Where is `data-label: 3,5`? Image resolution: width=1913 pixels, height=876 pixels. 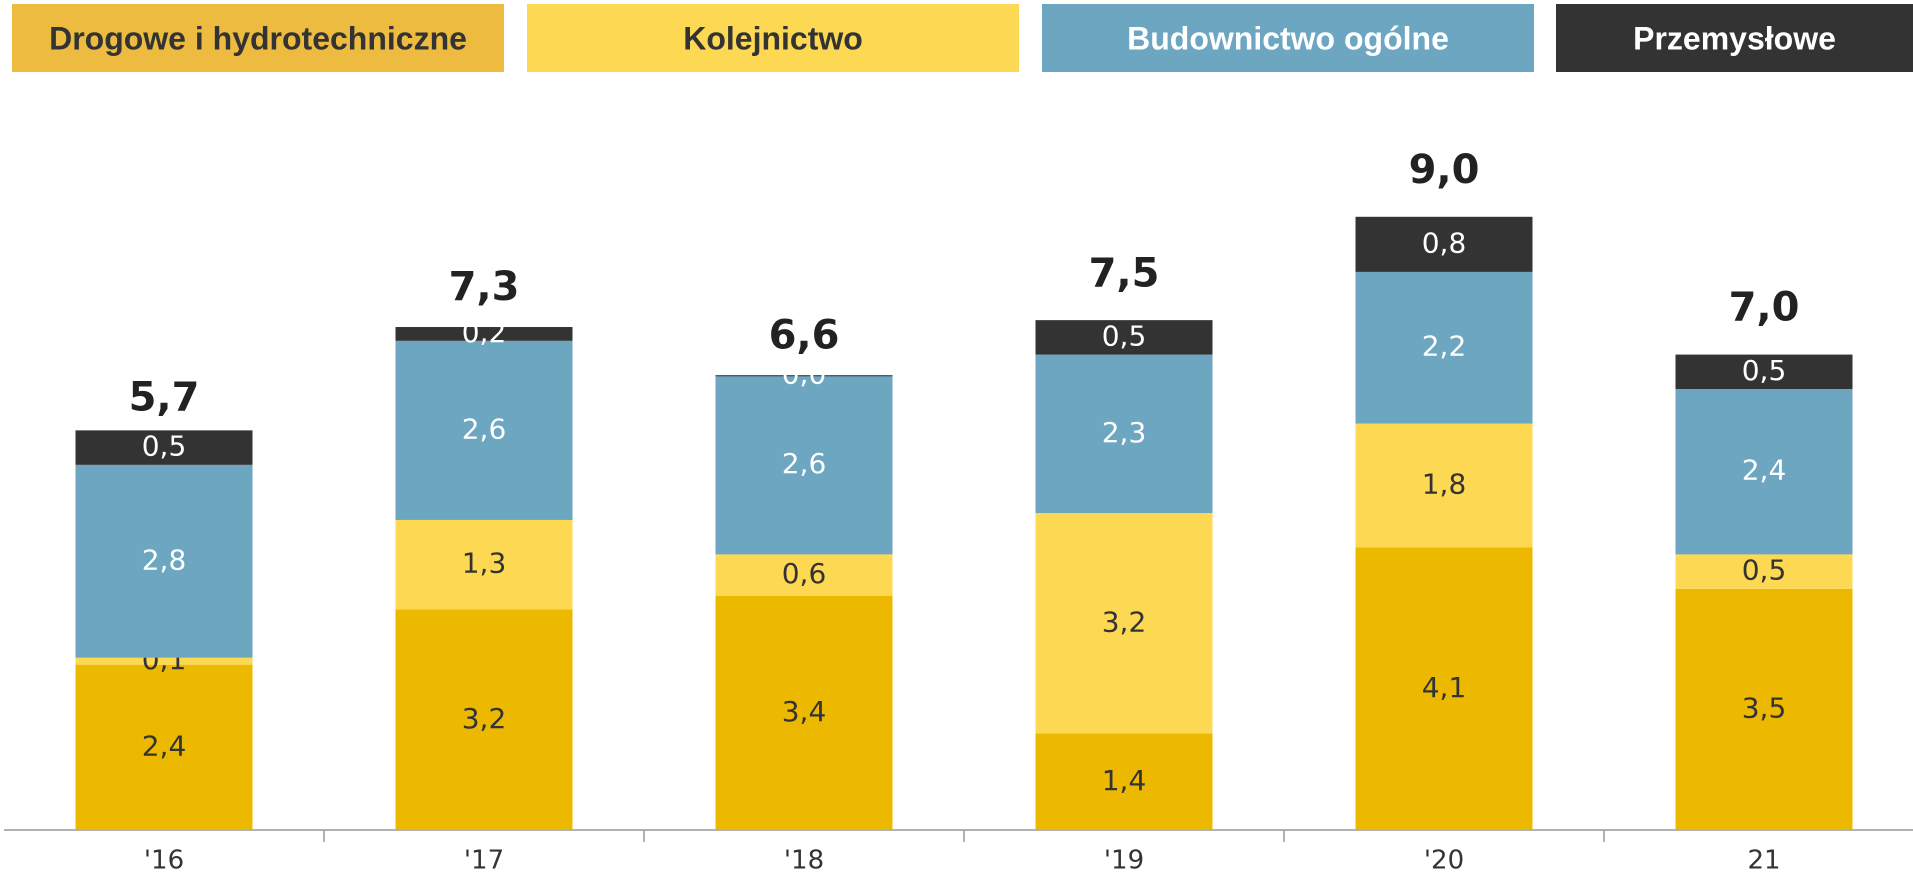
data-label: 3,5 is located at coordinates (1764, 707).